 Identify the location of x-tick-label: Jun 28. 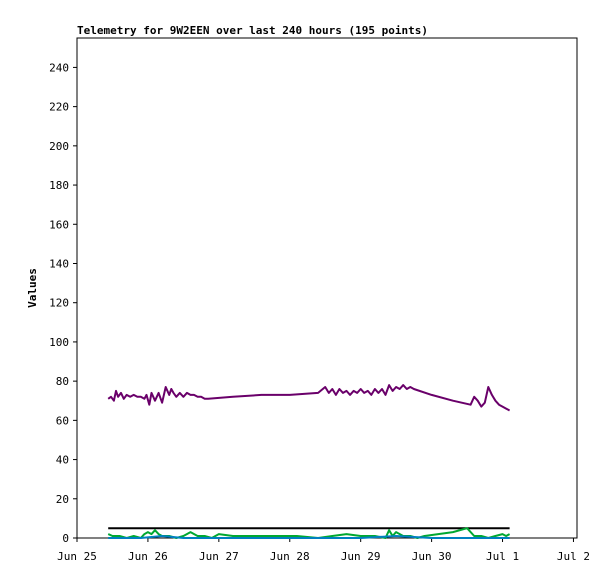
(290, 556).